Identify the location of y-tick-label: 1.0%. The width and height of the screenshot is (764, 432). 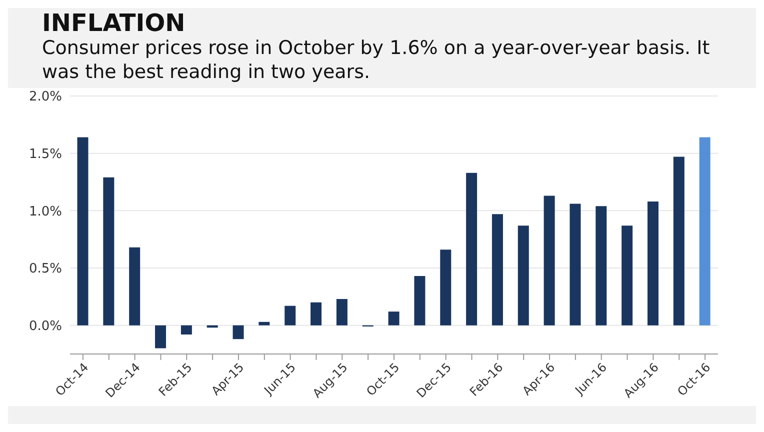
(45, 212).